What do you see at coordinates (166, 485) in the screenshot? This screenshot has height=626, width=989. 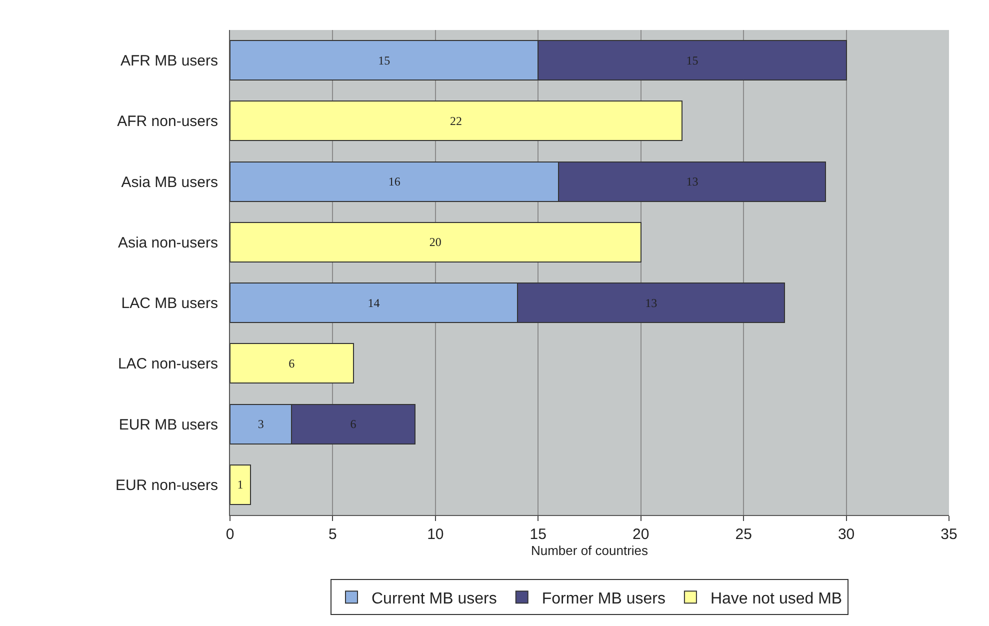 I see `y-tick-label: EUR non-users` at bounding box center [166, 485].